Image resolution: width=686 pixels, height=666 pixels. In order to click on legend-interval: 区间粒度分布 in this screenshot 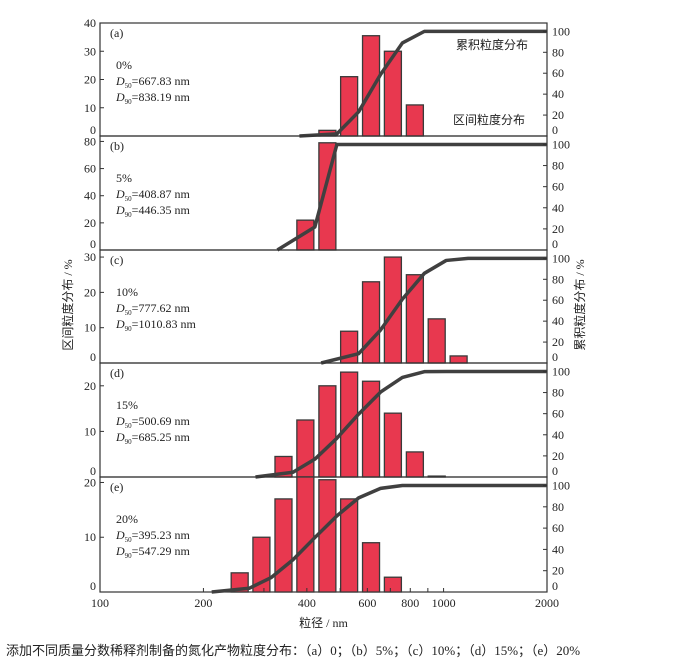, I will do `click(489, 119)`.